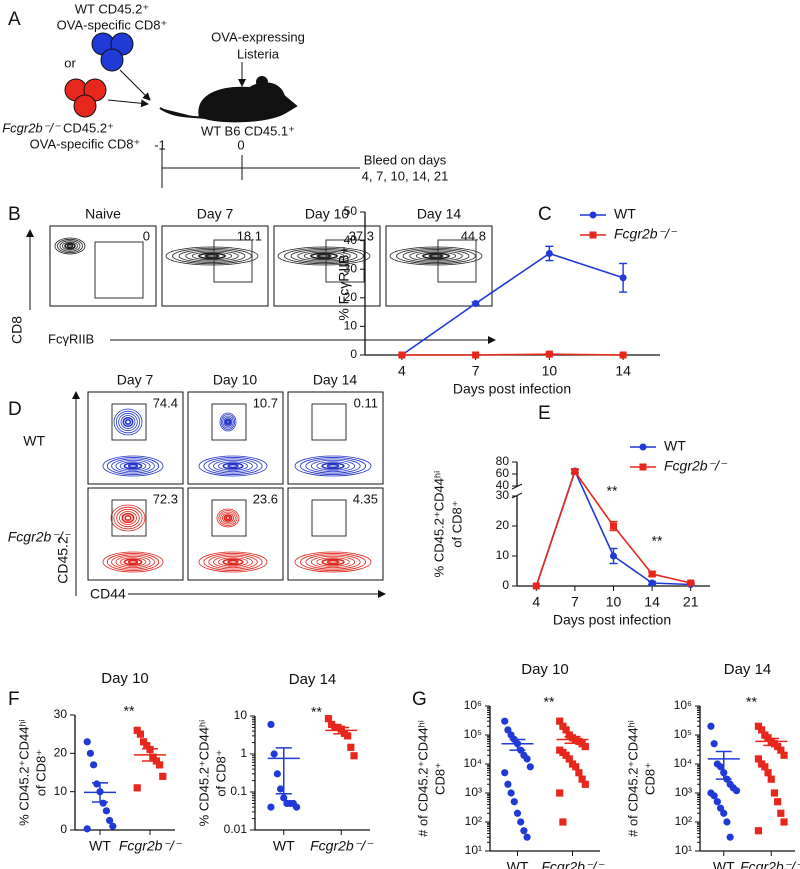 The width and height of the screenshot is (800, 869). I want to click on mouse-icon, so click(228, 102).